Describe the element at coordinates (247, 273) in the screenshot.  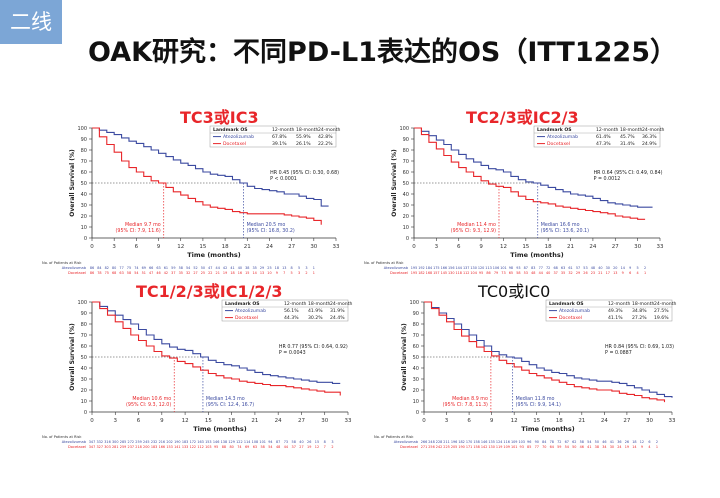
I see `risk-count: 15` at that location.